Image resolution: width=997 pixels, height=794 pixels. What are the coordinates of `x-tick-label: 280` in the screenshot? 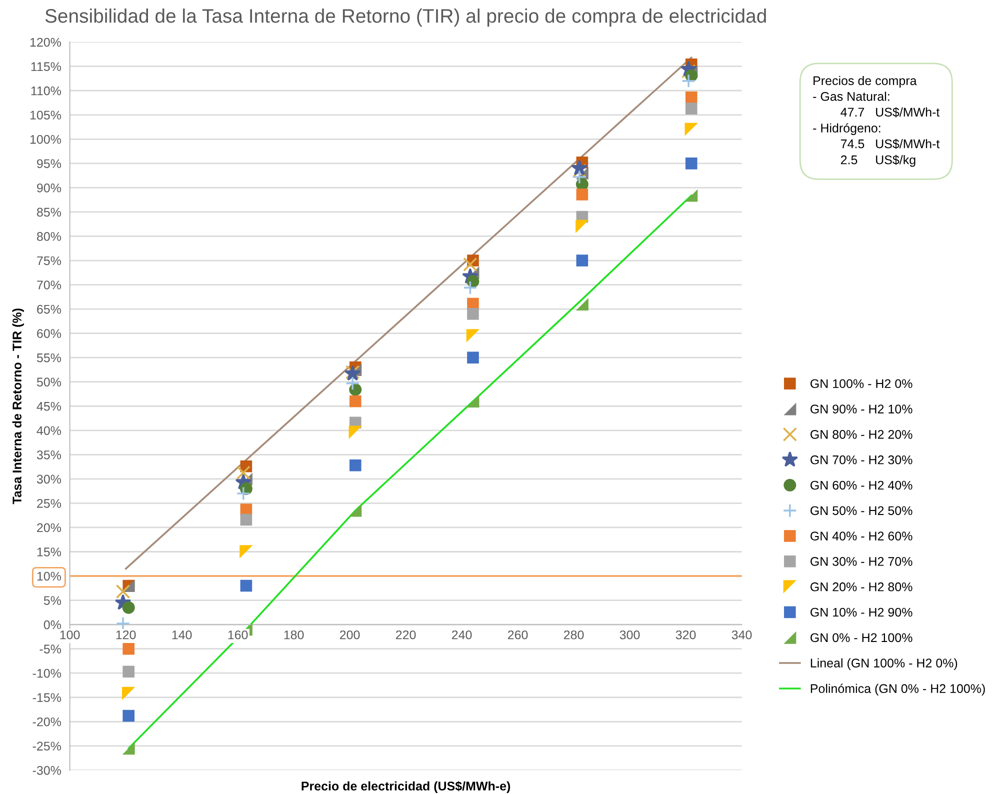 It's located at (574, 635).